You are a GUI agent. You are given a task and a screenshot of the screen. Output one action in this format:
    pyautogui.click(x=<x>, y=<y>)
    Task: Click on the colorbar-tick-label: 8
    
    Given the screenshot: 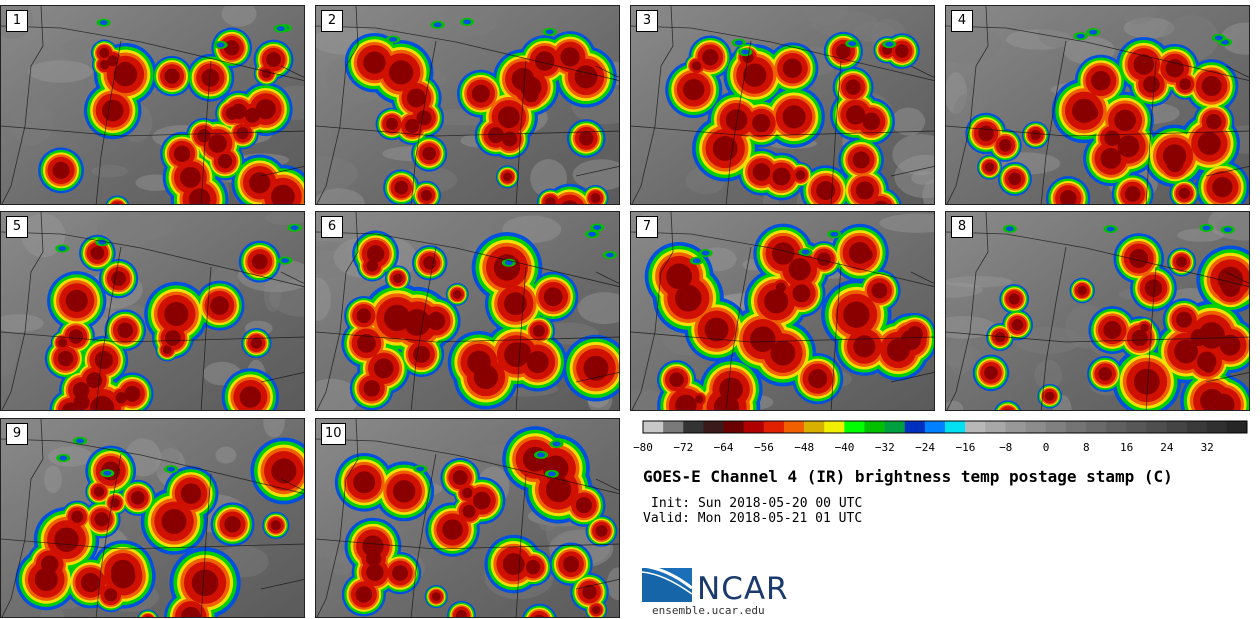 What is the action you would take?
    pyautogui.click(x=1086, y=447)
    